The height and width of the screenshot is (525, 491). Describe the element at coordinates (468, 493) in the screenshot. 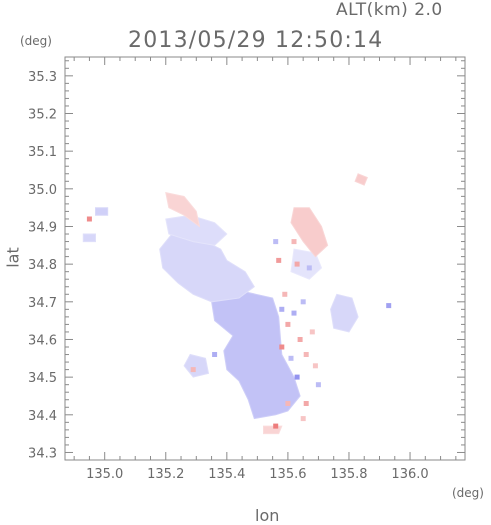

I see `x-axis-unit: (deg)` at that location.